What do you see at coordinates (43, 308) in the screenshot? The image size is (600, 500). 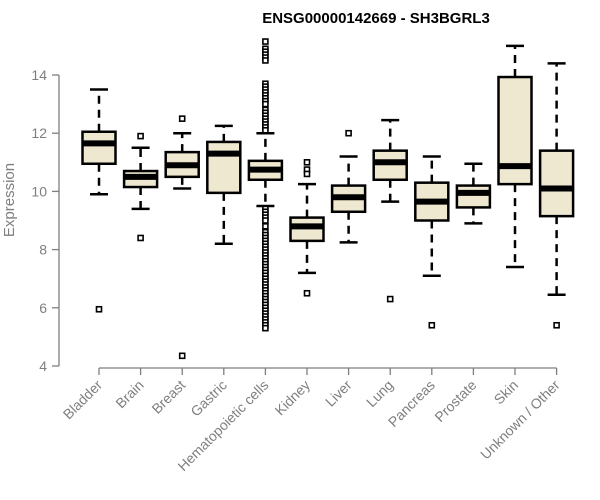 I see `y-tick-label: 6` at bounding box center [43, 308].